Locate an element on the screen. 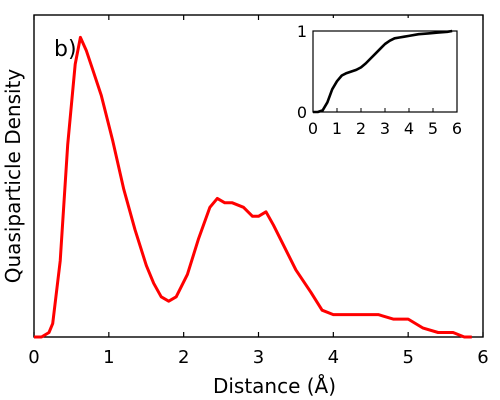 Image resolution: width=500 pixels, height=400 pixels. x-tick-label: 6 is located at coordinates (482, 357).